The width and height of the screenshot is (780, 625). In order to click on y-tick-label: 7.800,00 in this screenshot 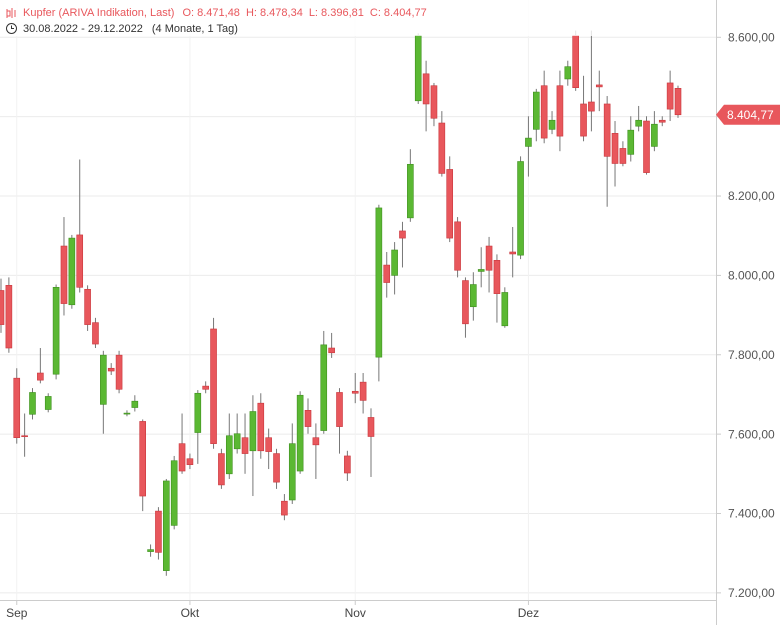, I will do `click(751, 355)`.